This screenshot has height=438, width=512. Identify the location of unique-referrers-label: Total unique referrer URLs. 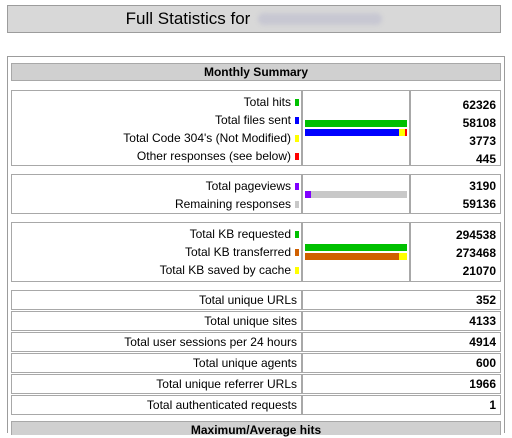
(156, 384).